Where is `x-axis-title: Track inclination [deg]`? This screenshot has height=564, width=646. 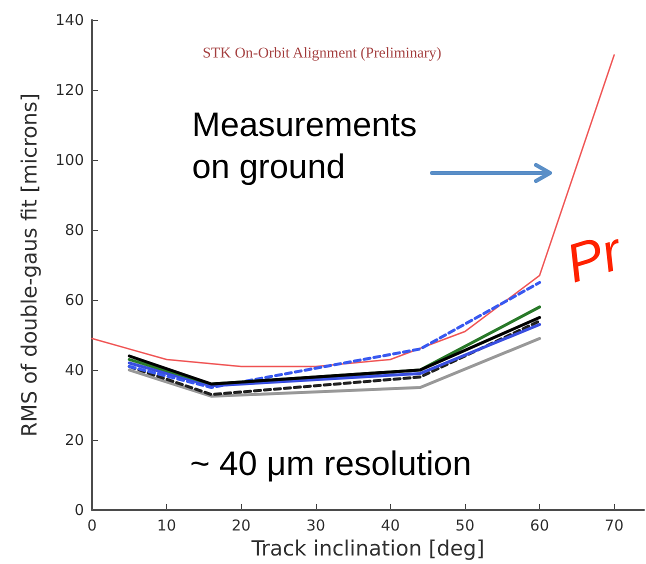 x-axis-title: Track inclination [deg] is located at coordinates (367, 548).